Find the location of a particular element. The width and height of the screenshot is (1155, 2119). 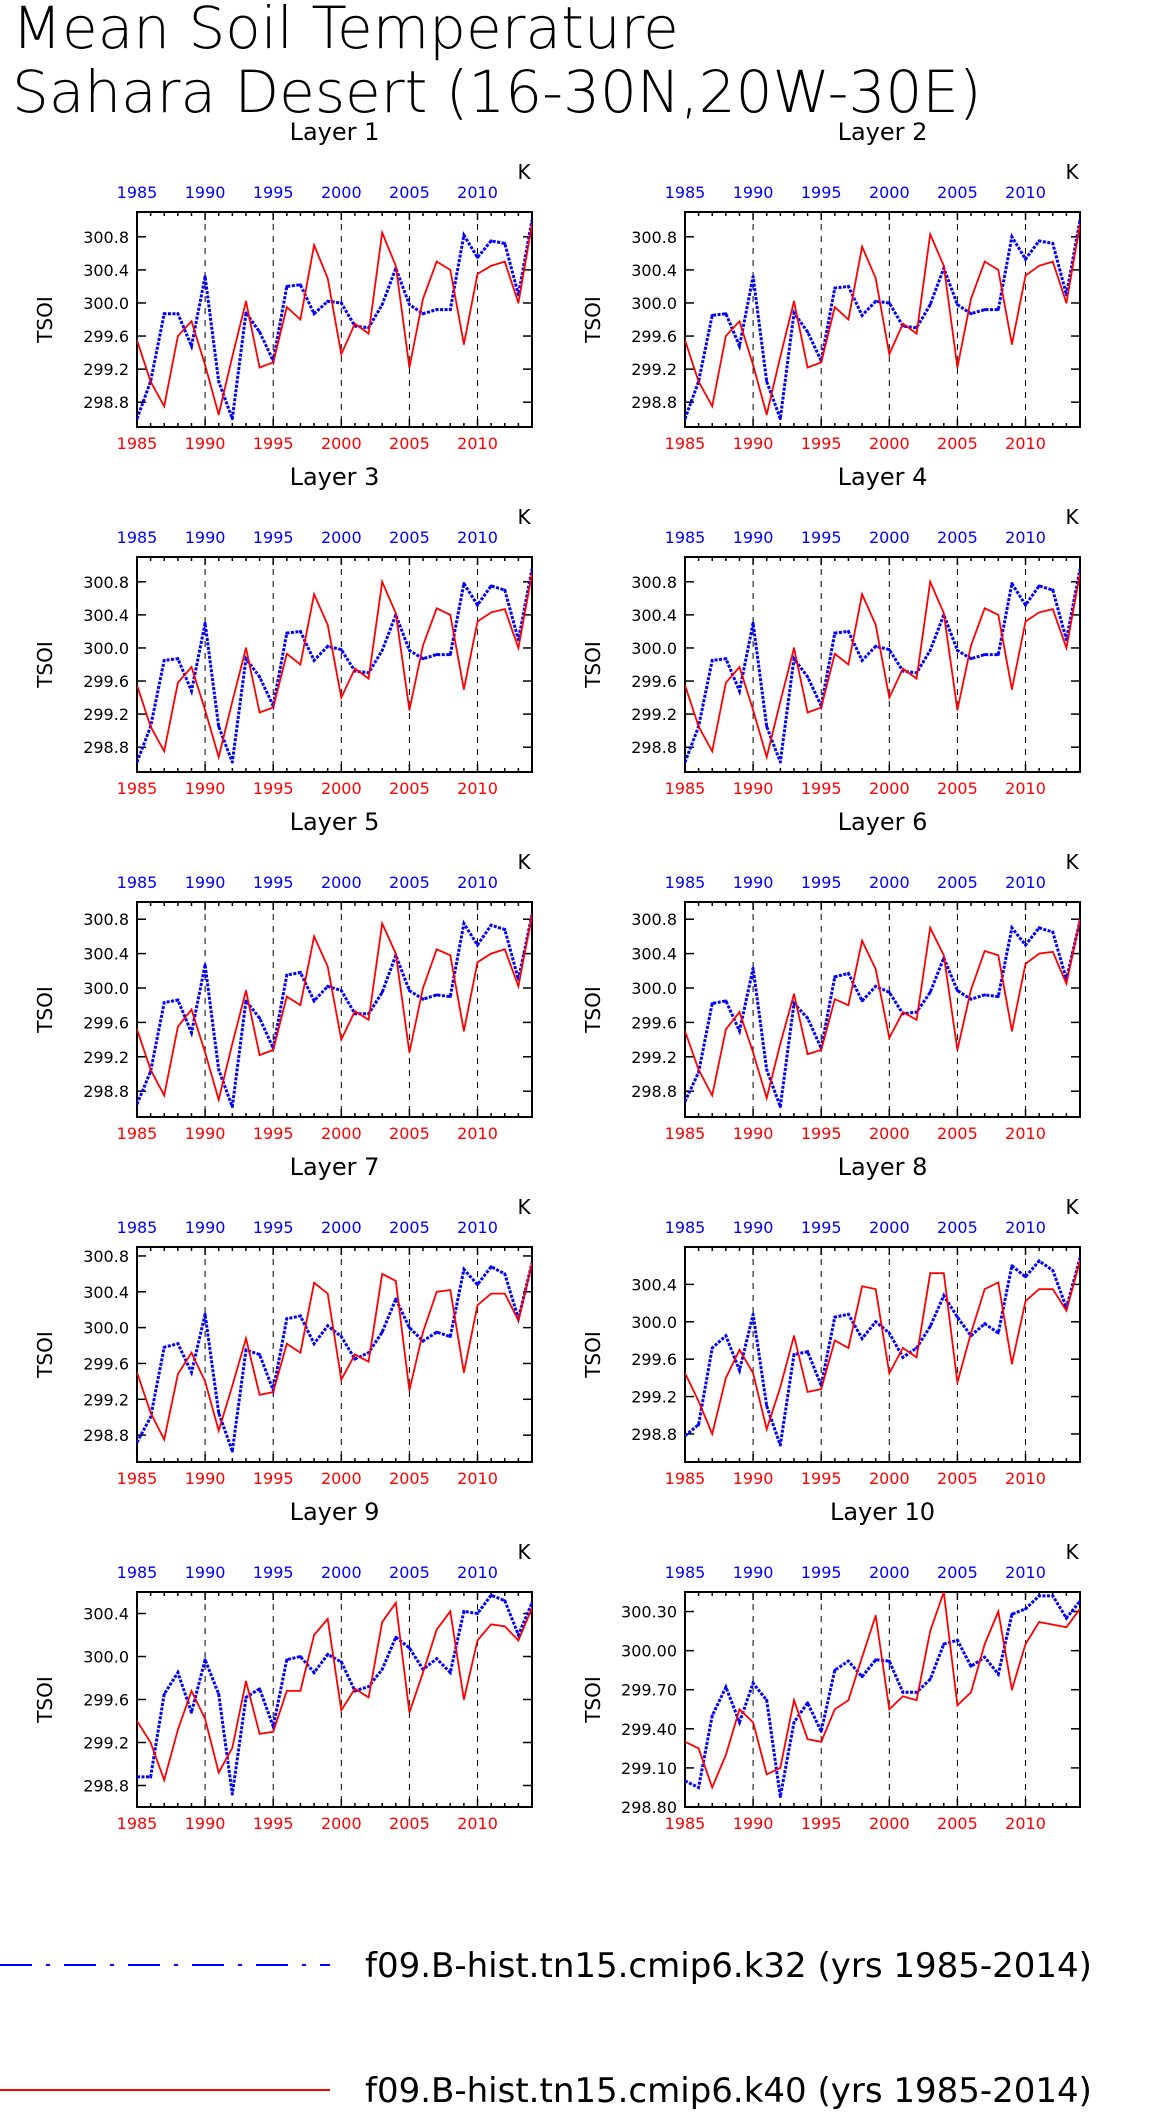

x-tick-label-top: 1985 is located at coordinates (685, 537).